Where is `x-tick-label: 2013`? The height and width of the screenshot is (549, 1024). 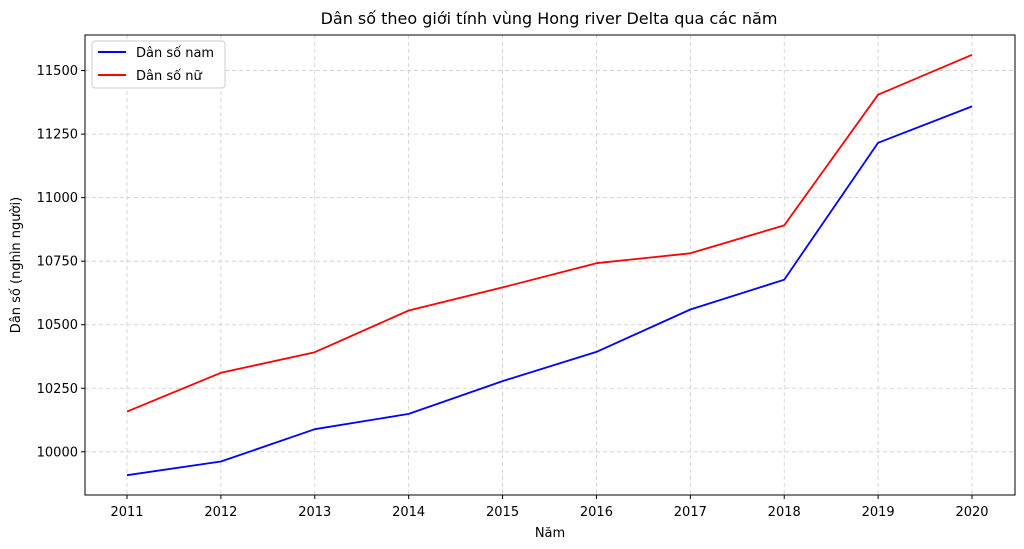 x-tick-label: 2013 is located at coordinates (314, 512).